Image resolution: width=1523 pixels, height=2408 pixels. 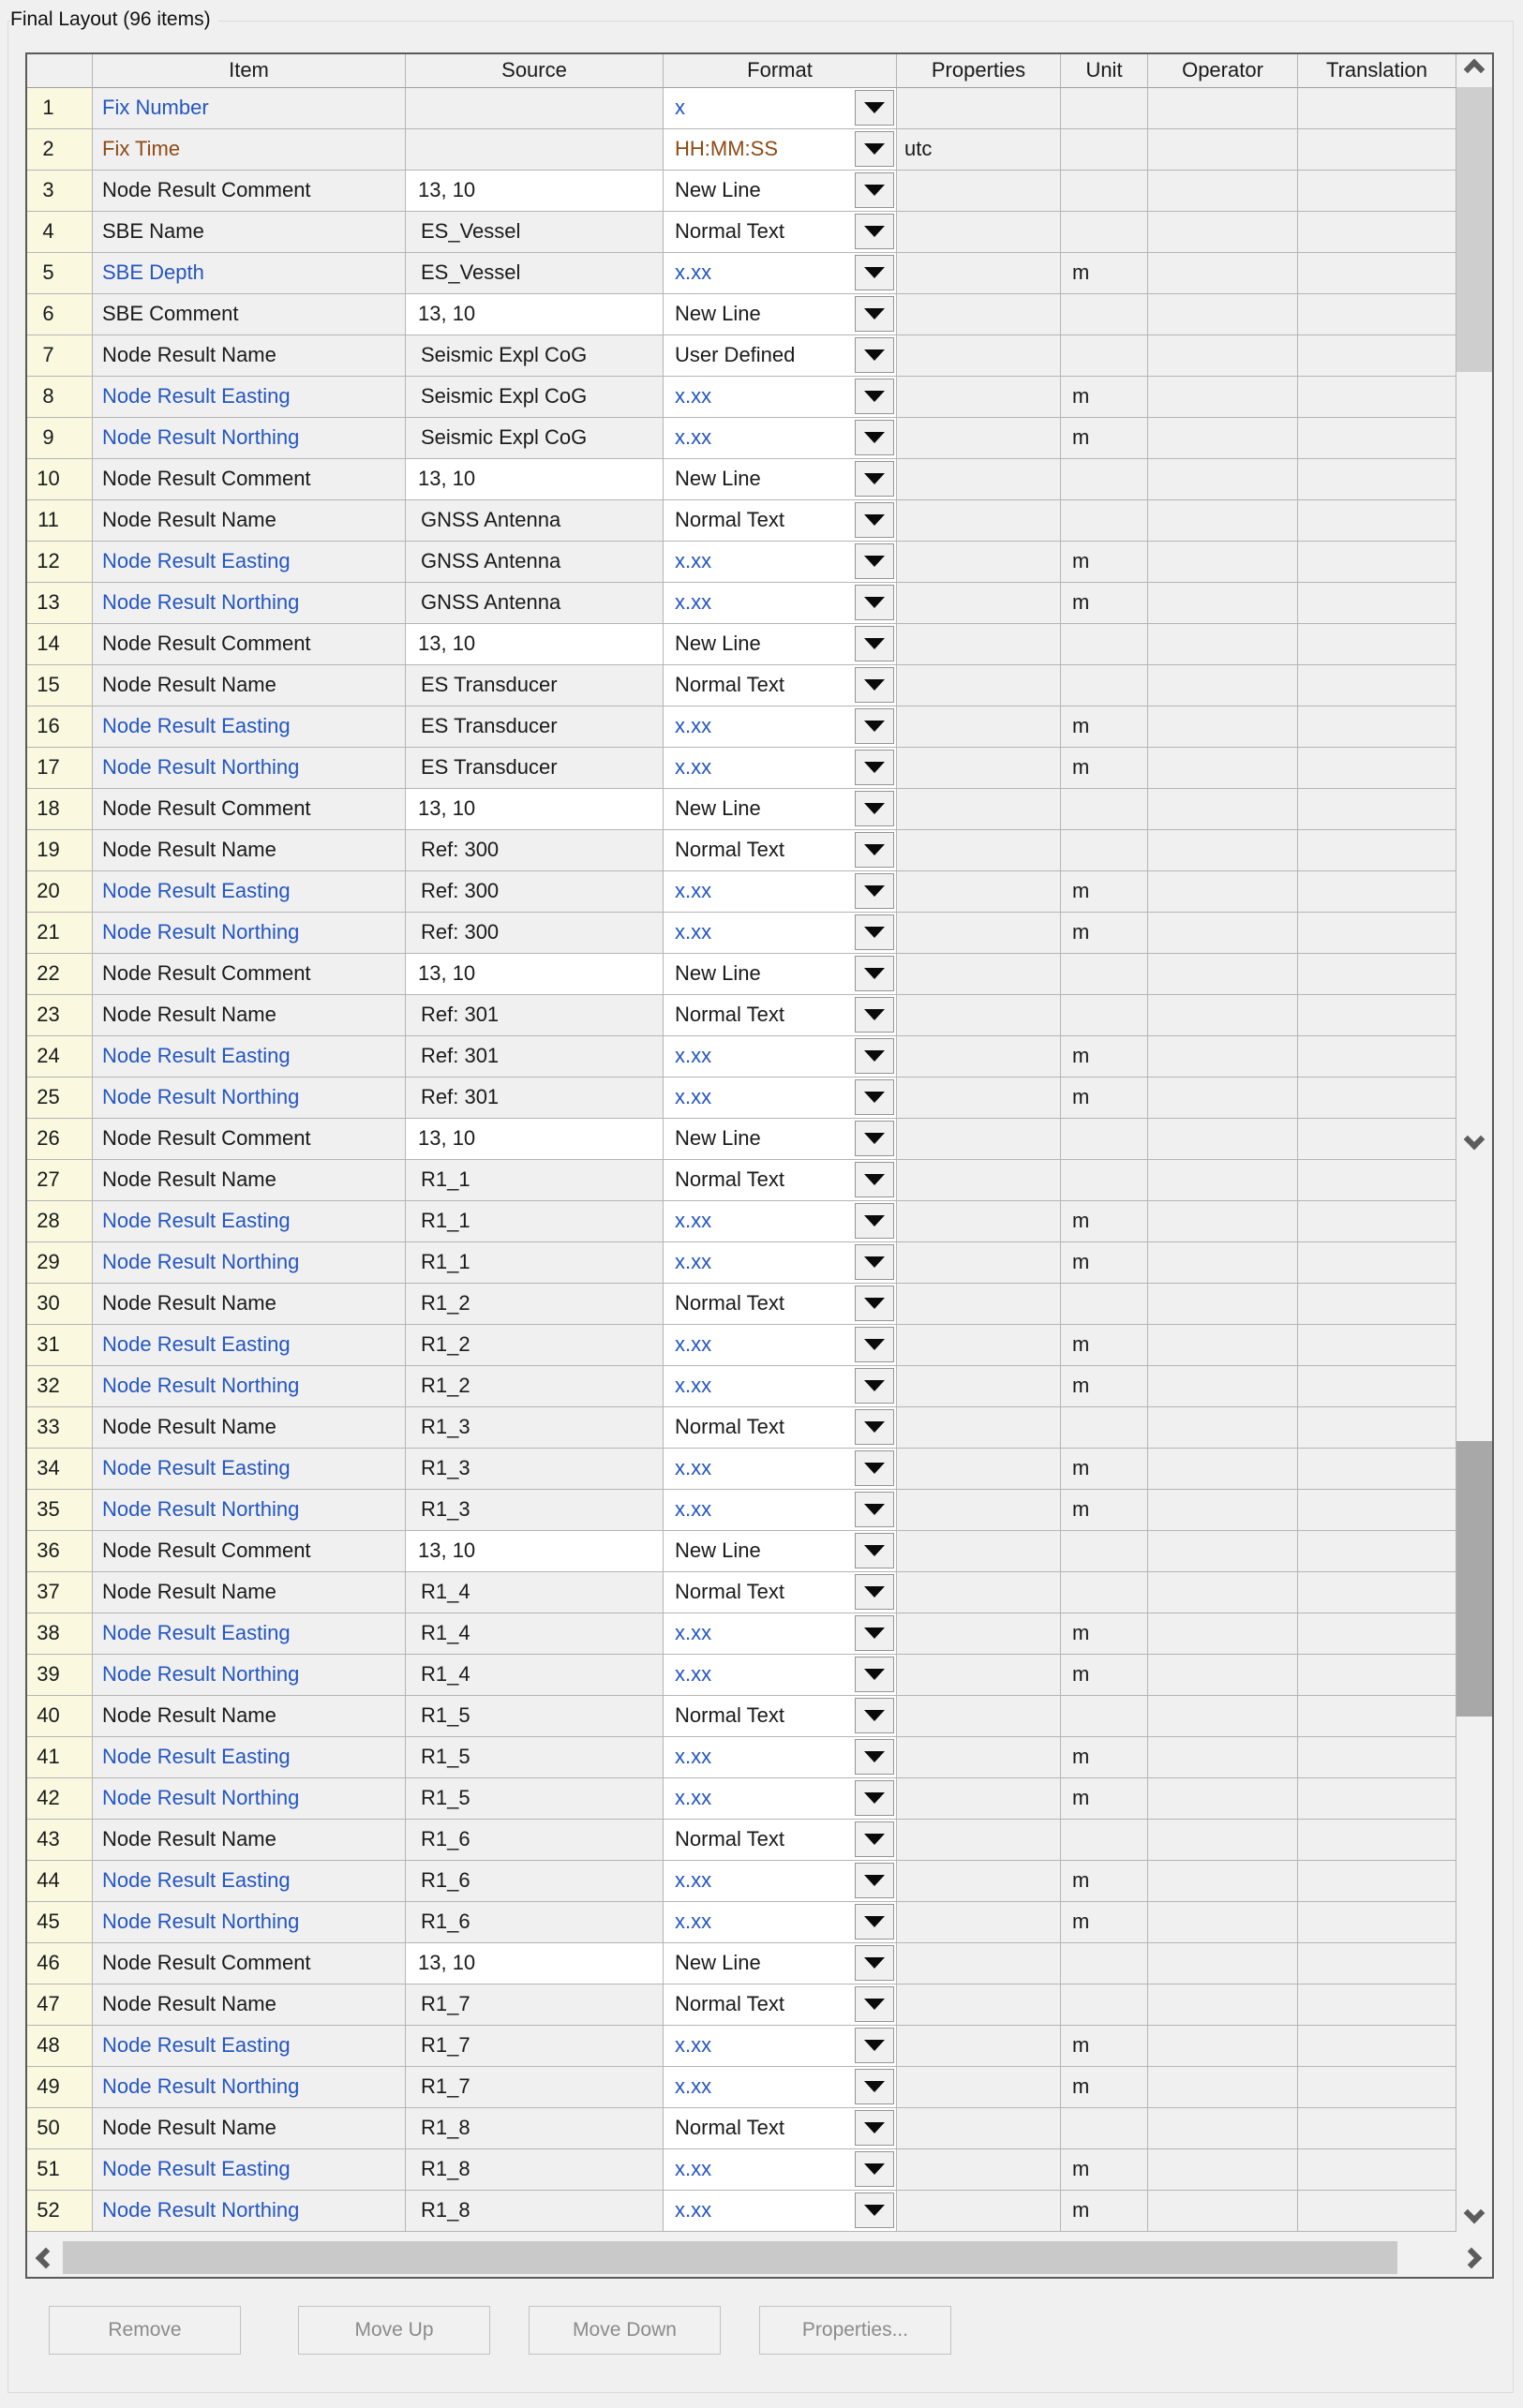 What do you see at coordinates (60, 232) in the screenshot?
I see `row-number-cell: 4` at bounding box center [60, 232].